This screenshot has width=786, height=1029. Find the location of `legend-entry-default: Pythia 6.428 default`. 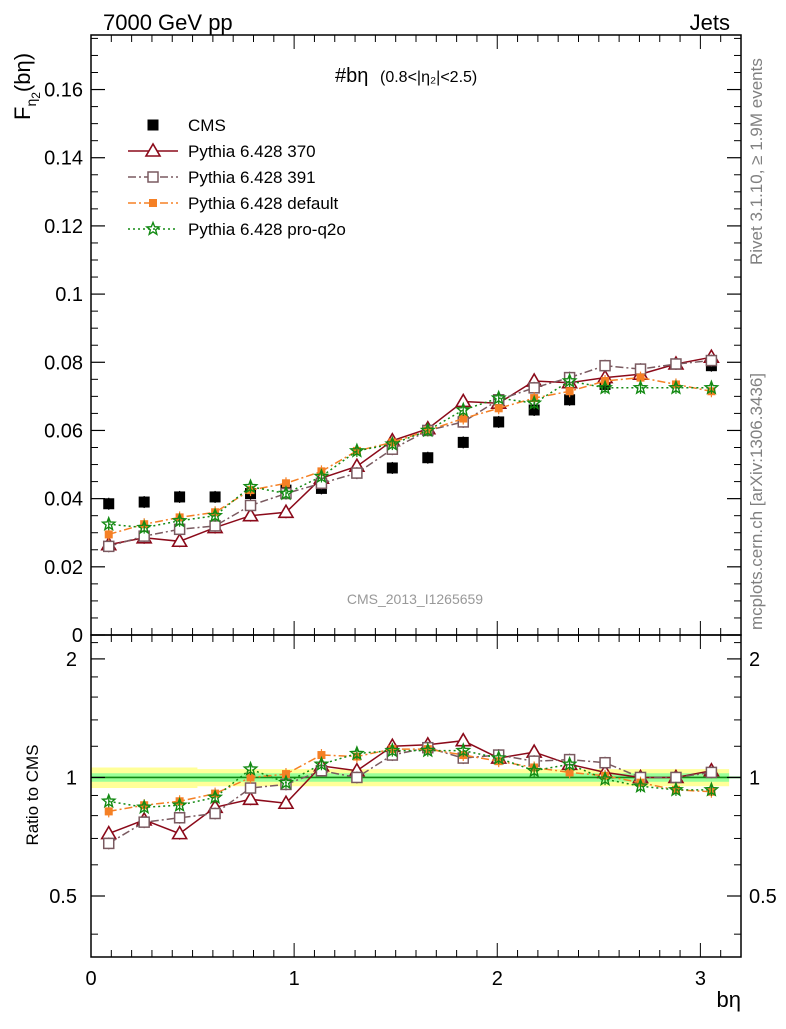

legend-entry-default: Pythia 6.428 default is located at coordinates (233, 203).